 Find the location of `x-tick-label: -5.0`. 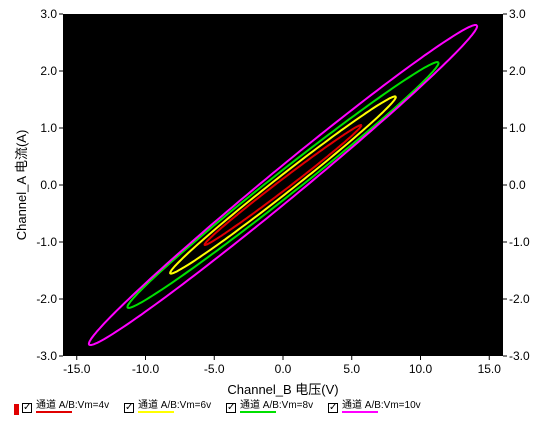

x-tick-label: -5.0 is located at coordinates (214, 369).